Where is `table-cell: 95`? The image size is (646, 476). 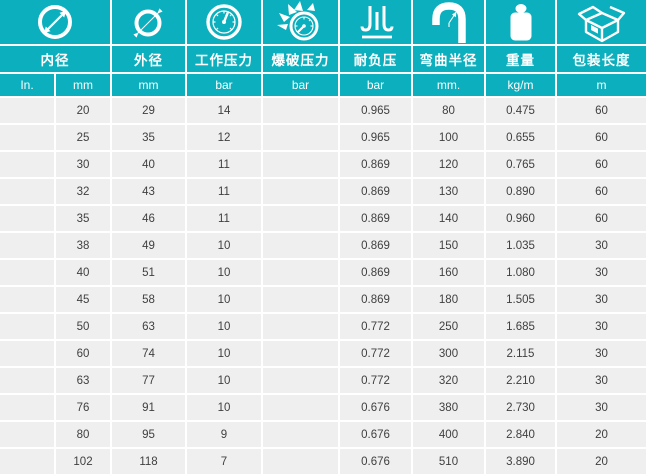
table-cell: 95 is located at coordinates (148, 434).